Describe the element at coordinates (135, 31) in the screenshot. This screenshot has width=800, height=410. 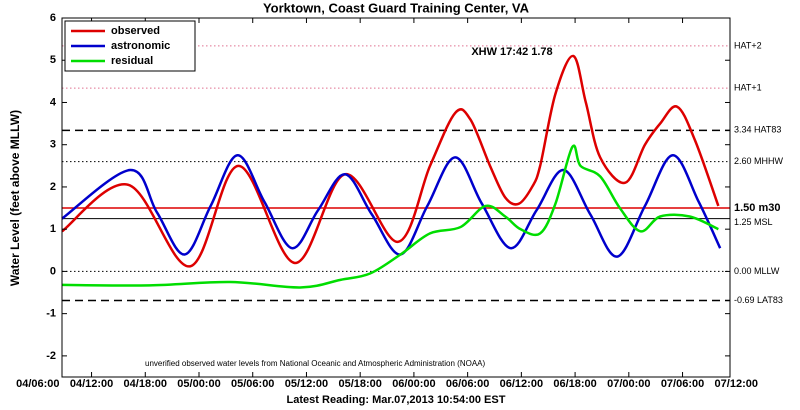
I see `legend-label: observed` at that location.